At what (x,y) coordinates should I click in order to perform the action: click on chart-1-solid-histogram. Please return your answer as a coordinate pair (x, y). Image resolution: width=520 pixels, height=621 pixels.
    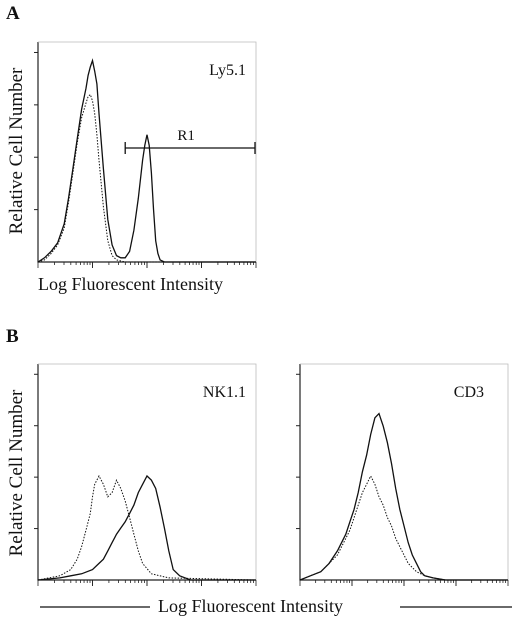
    Looking at the image, I should click on (146, 160).